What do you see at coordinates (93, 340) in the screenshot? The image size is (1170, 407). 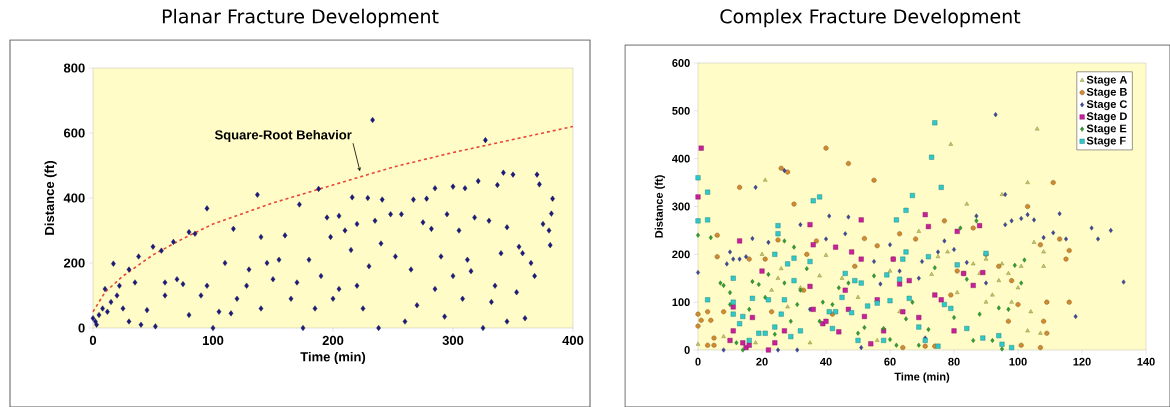 I see `x-tick-label: 0` at bounding box center [93, 340].